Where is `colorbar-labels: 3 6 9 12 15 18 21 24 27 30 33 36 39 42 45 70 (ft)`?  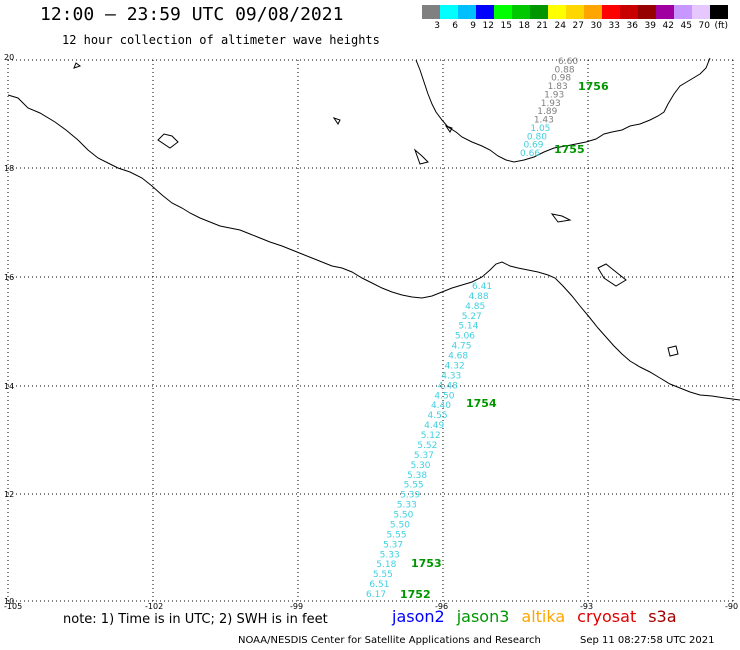
colorbar-labels: 3 6 9 12 15 18 21 24 27 30 33 36 39 42 45 70 (ft) is located at coordinates (575, 26).